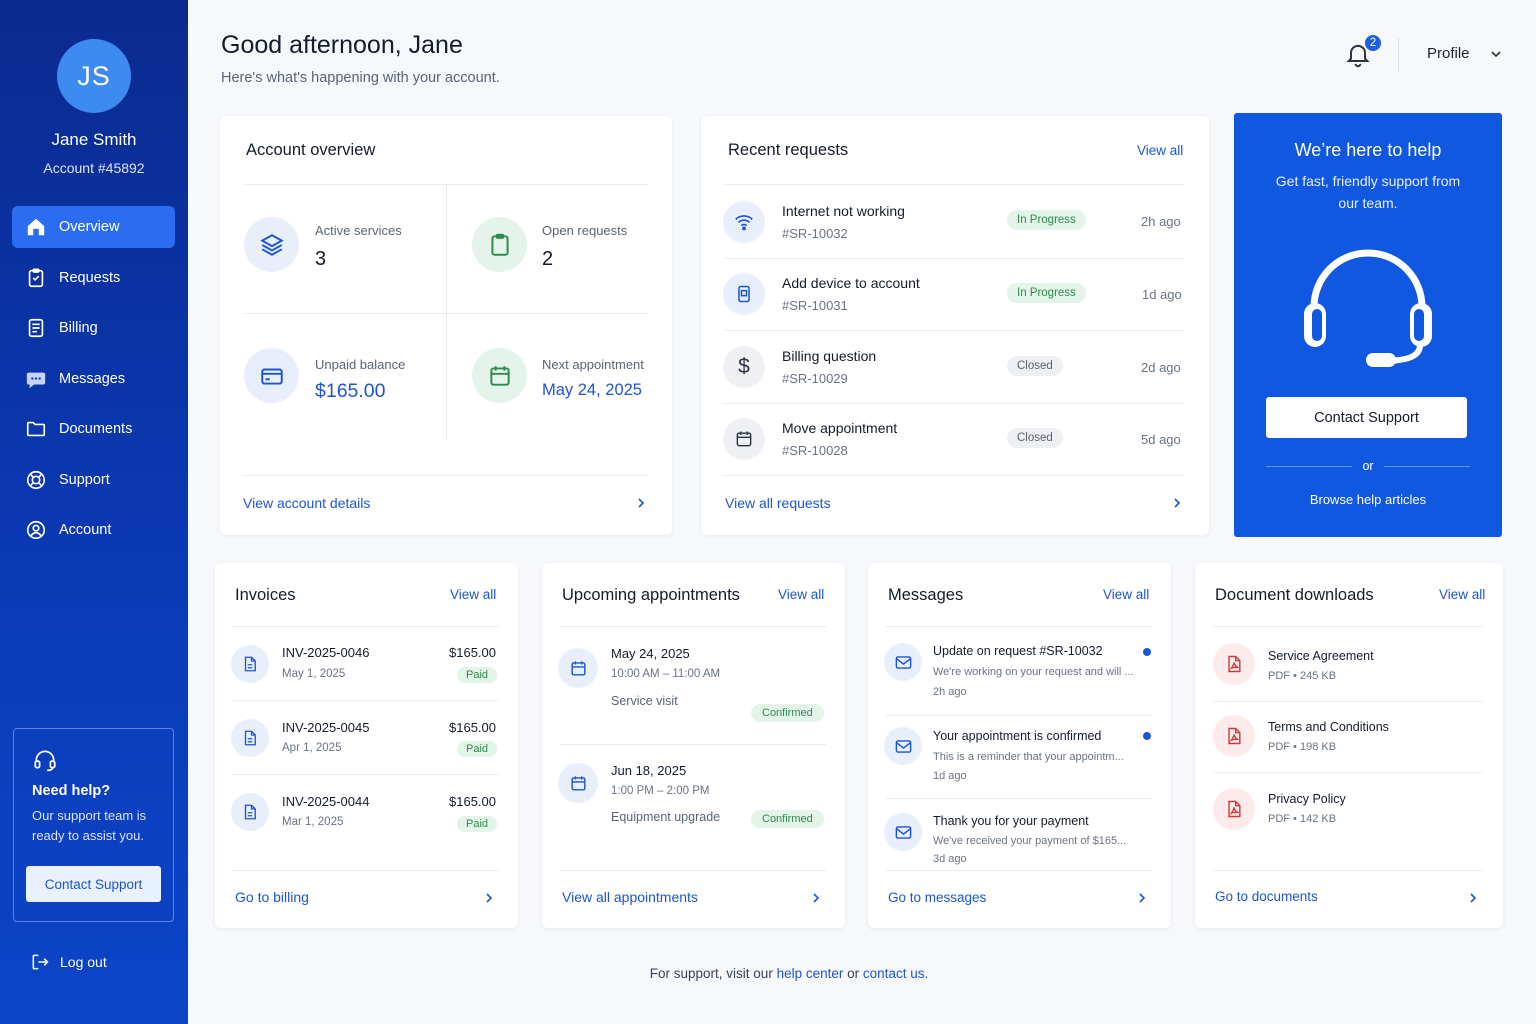 The height and width of the screenshot is (1024, 1536). I want to click on appointment-date: May 24, 2025, so click(650, 653).